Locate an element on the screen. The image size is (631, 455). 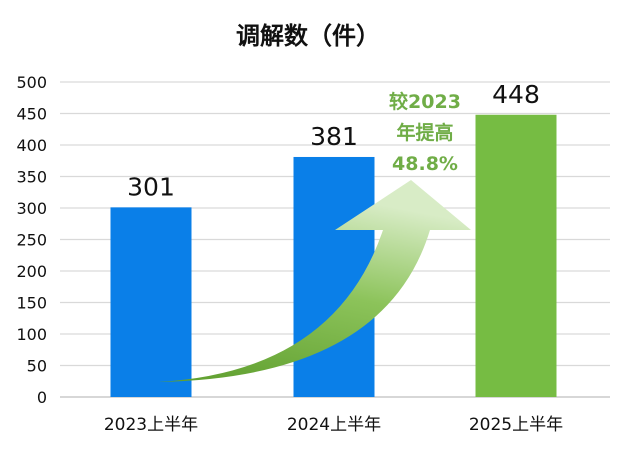
y-tick-label: 350 is located at coordinates (31, 177).